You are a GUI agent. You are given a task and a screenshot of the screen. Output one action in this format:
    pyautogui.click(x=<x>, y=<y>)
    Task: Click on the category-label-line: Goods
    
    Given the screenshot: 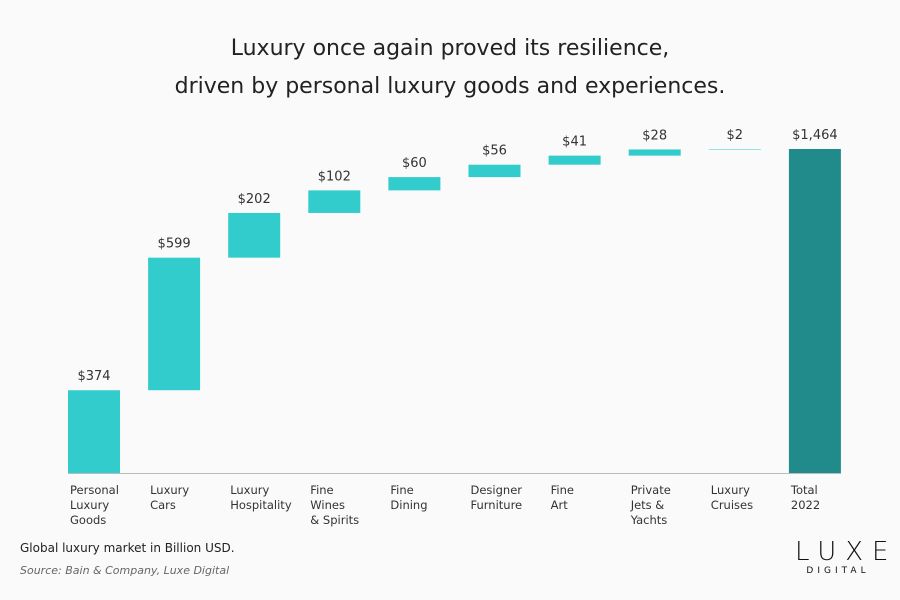 What is the action you would take?
    pyautogui.click(x=88, y=520)
    